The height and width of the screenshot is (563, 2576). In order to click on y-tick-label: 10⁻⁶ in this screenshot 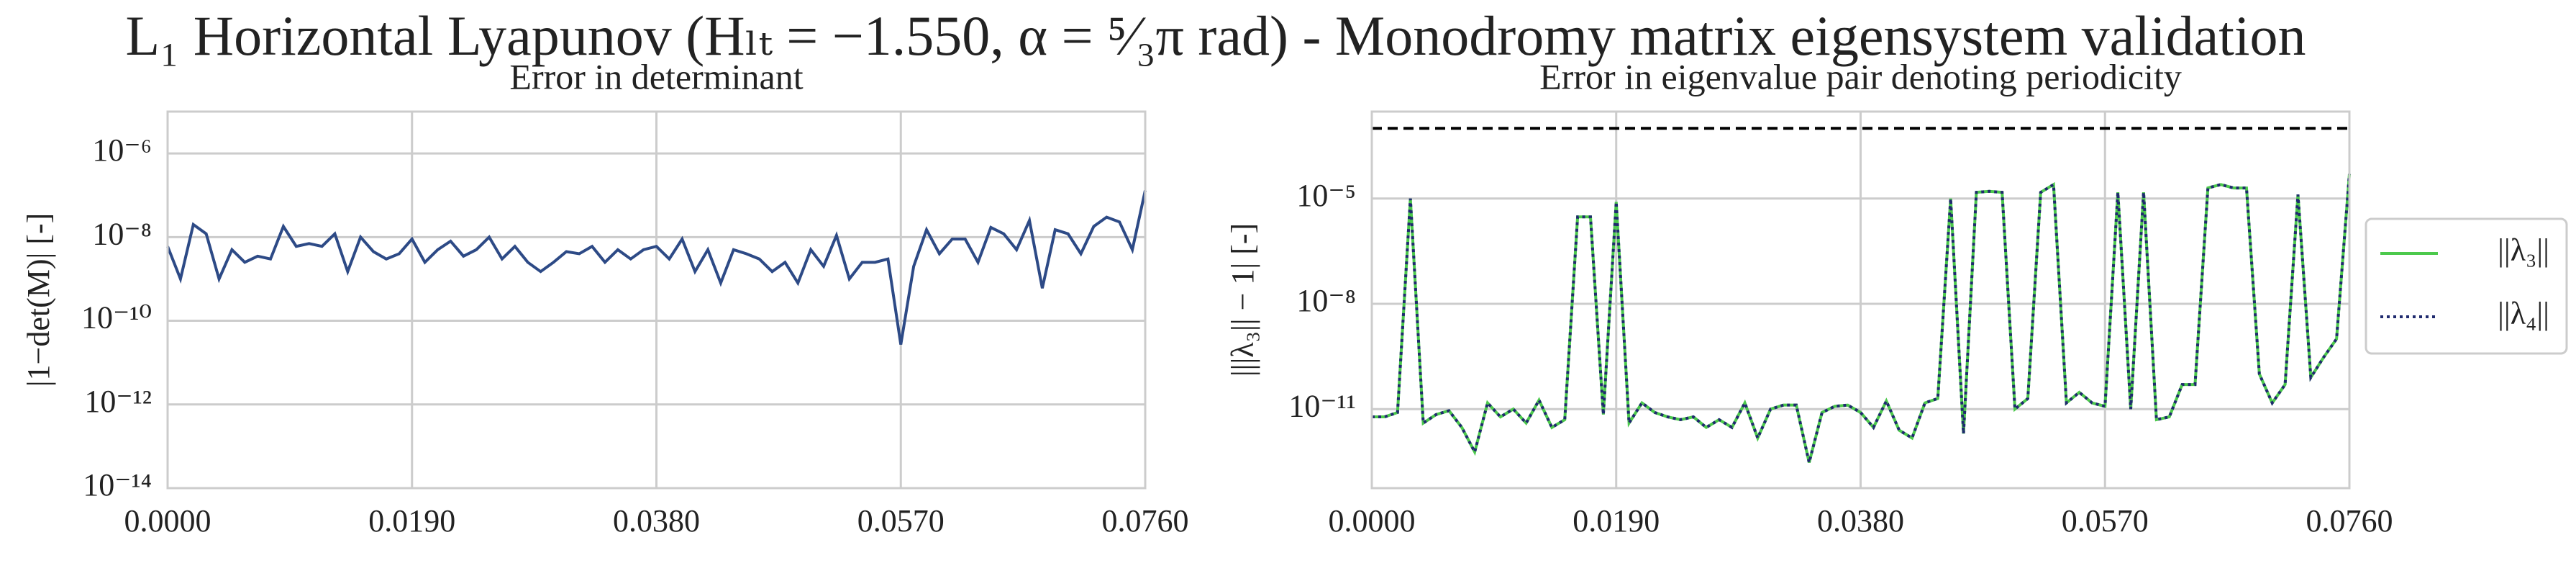, I will do `click(122, 150)`.